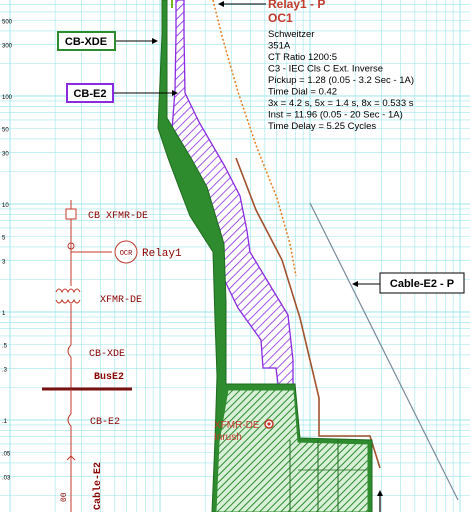 The width and height of the screenshot is (470, 512). I want to click on relay1-subtitle: OC1, so click(280, 18).